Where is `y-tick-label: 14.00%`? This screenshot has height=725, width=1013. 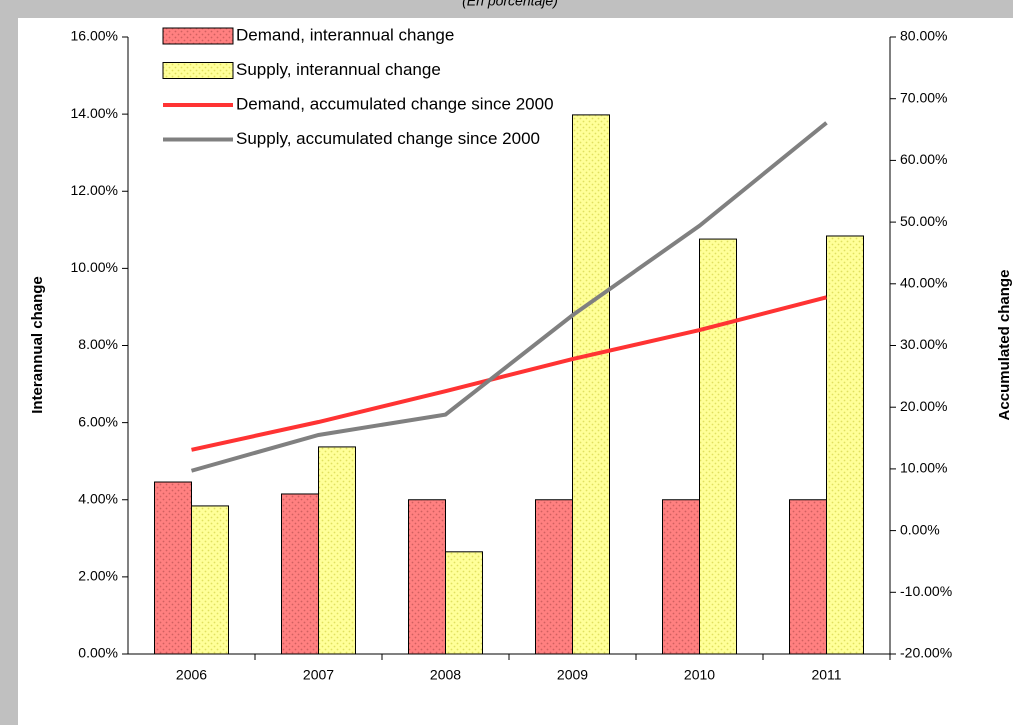
y-tick-label: 14.00% is located at coordinates (94, 113).